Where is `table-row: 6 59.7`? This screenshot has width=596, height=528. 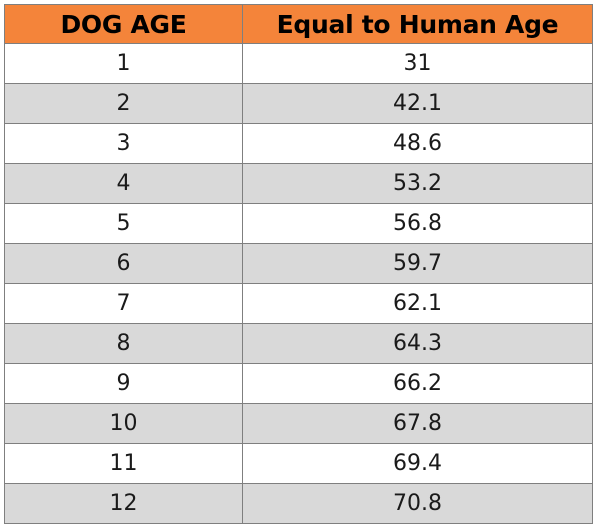 table-row: 6 59.7 is located at coordinates (298, 263).